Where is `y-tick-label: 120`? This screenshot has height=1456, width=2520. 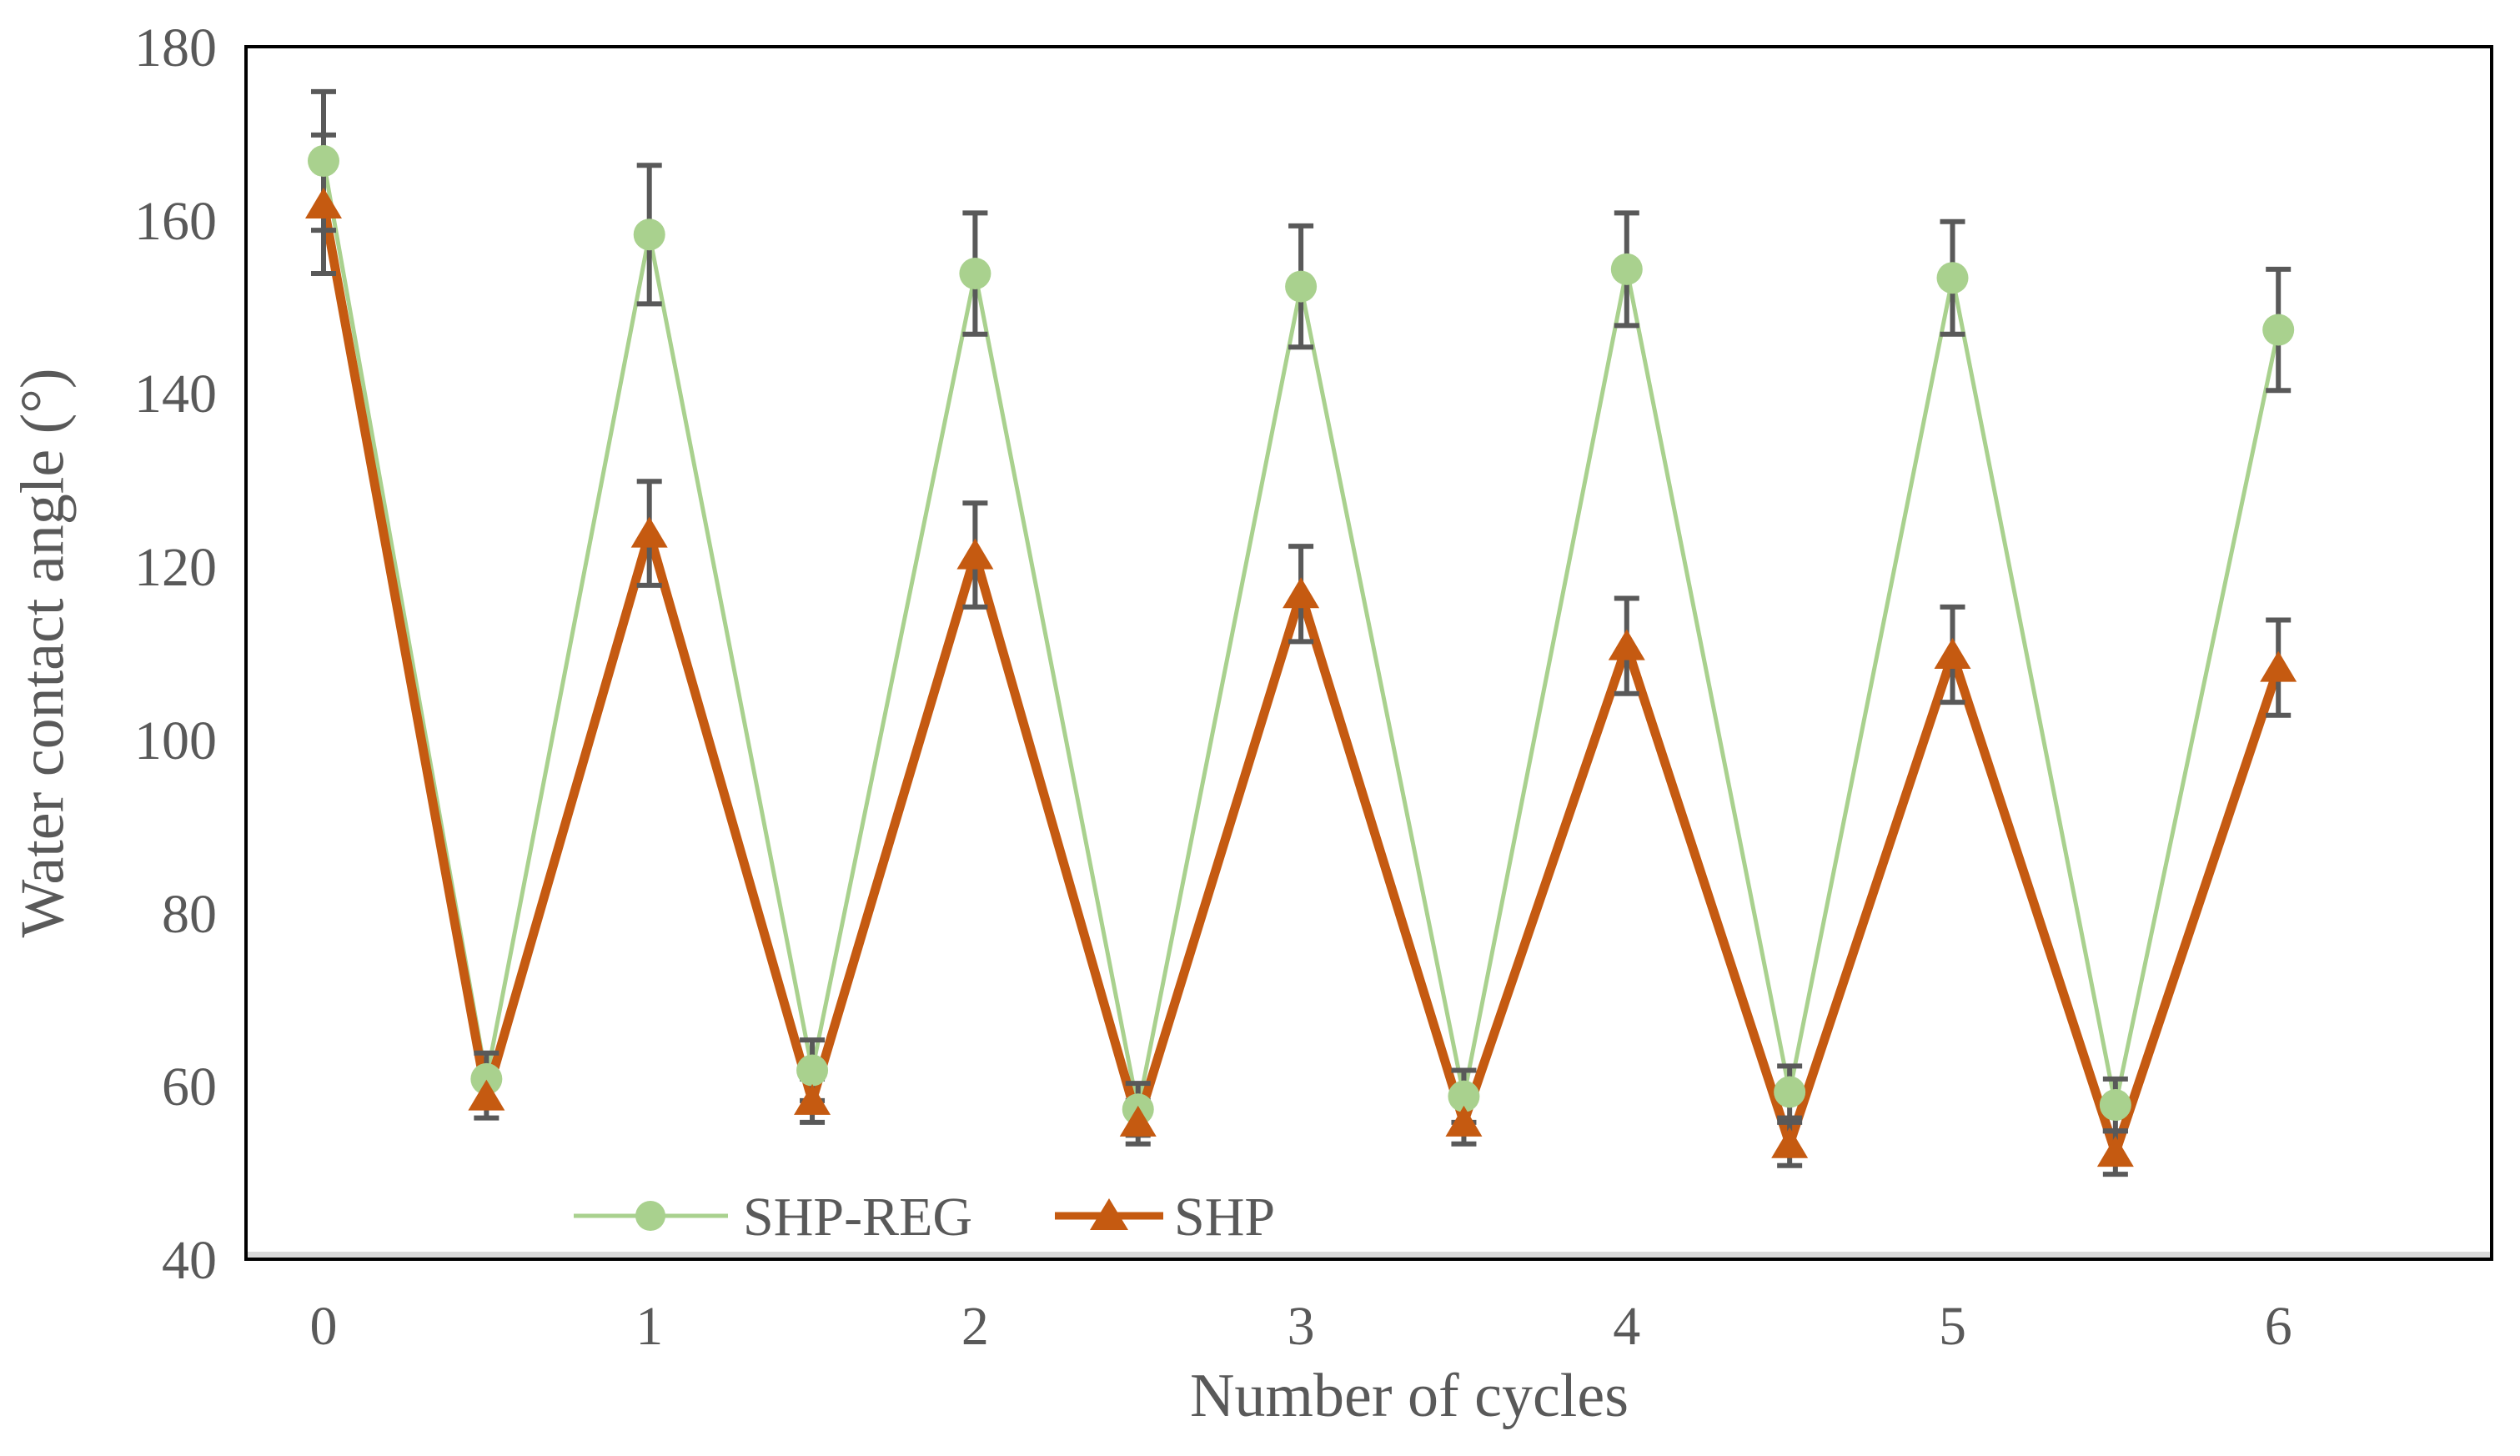 y-tick-label: 120 is located at coordinates (175, 568).